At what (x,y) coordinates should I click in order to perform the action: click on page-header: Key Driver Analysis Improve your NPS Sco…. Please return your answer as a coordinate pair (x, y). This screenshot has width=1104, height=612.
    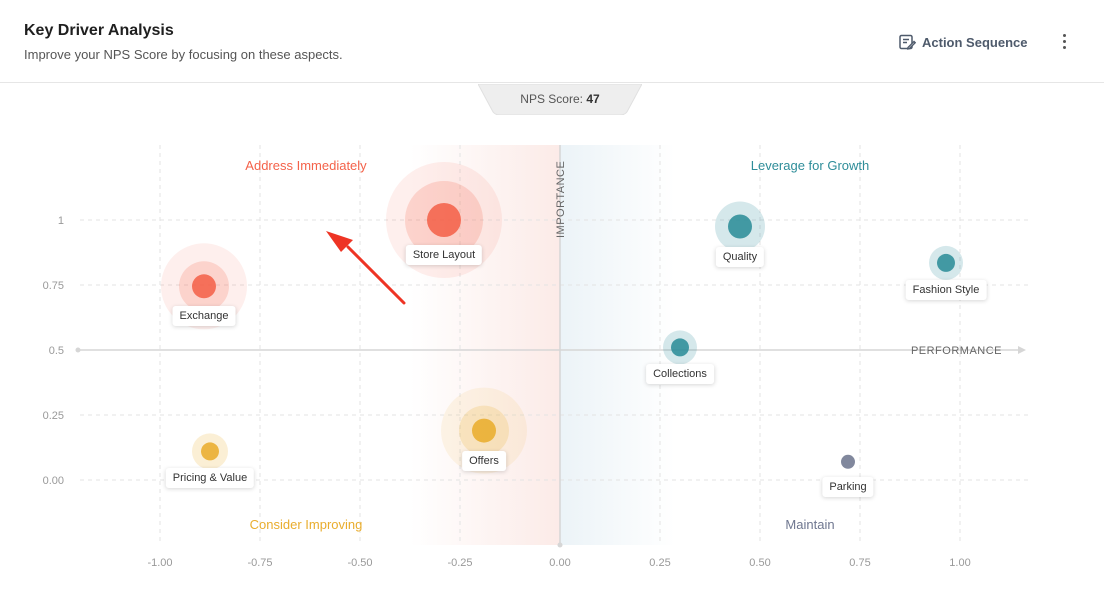
    Looking at the image, I should click on (552, 41).